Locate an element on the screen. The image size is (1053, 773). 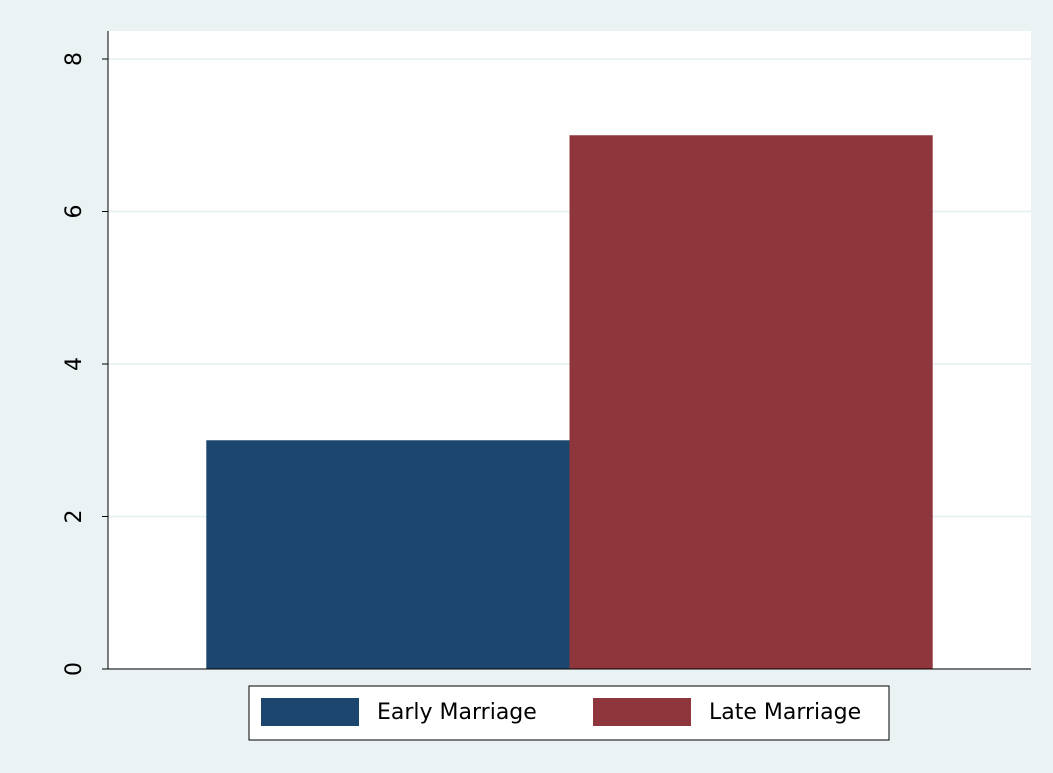
y-tick-label: 6 is located at coordinates (74, 212).